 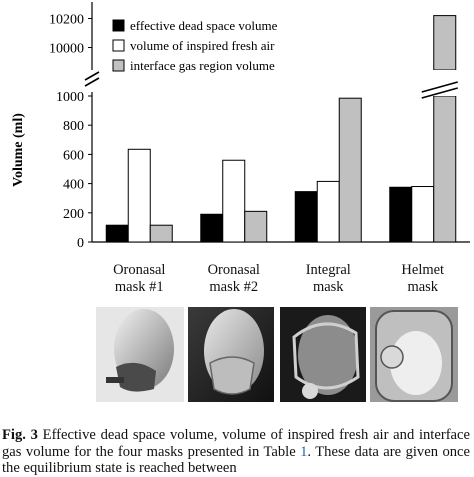 I want to click on legend-label: interface gas region volume, so click(x=202, y=65).